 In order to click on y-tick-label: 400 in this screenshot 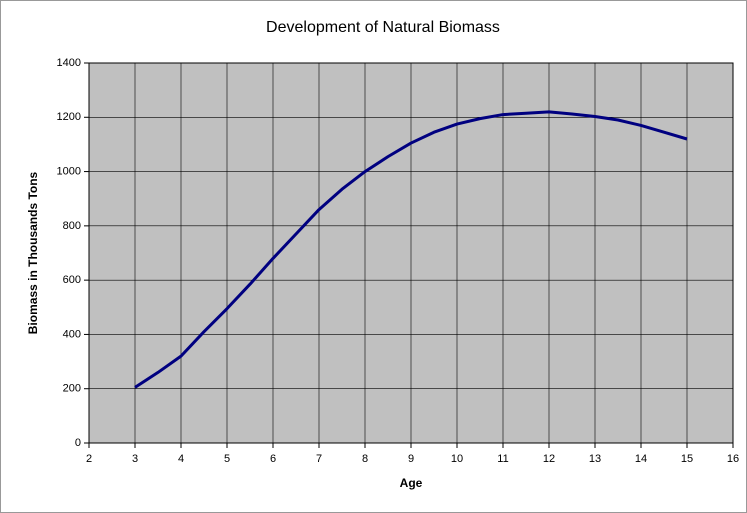, I will do `click(72, 334)`.